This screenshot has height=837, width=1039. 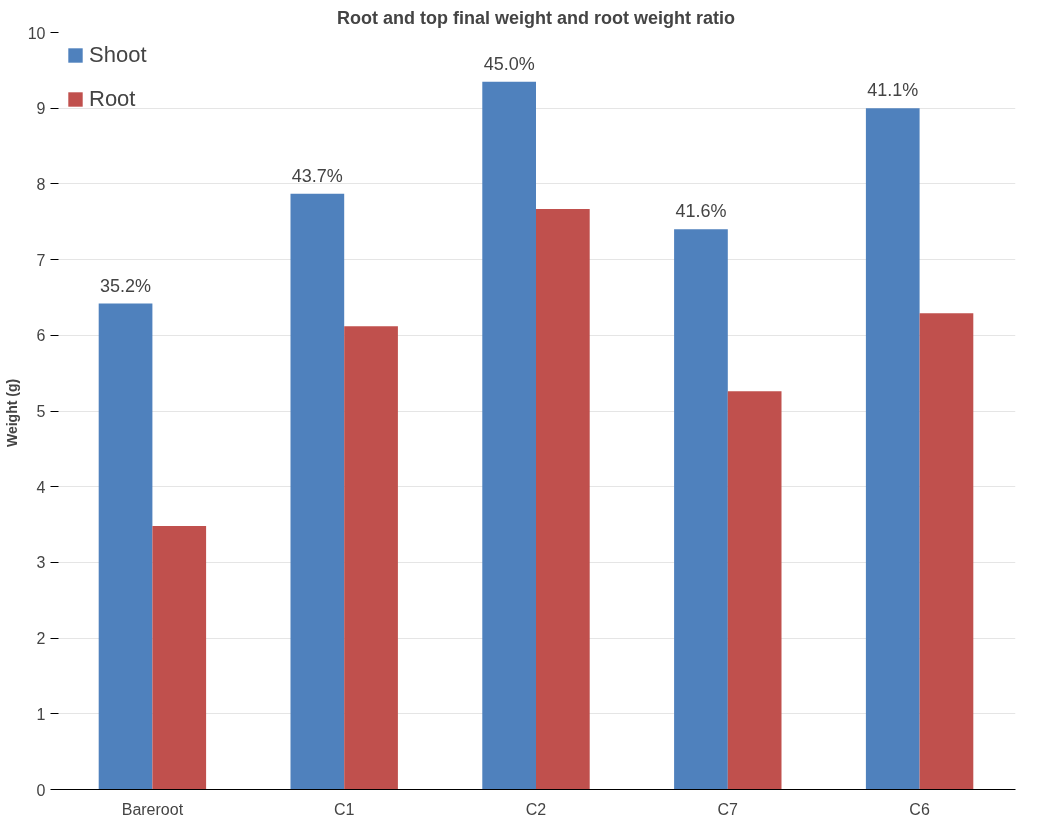 What do you see at coordinates (152, 809) in the screenshot?
I see `x-tick-label: Bareroot` at bounding box center [152, 809].